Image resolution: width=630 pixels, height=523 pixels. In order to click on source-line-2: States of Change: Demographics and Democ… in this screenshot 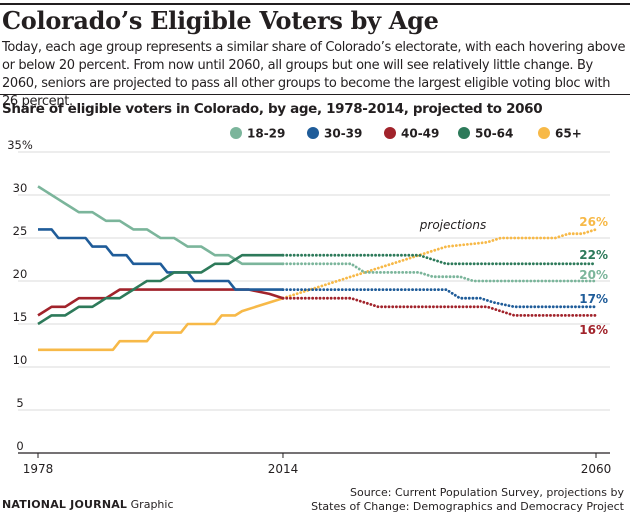, I will do `click(467, 506)`.